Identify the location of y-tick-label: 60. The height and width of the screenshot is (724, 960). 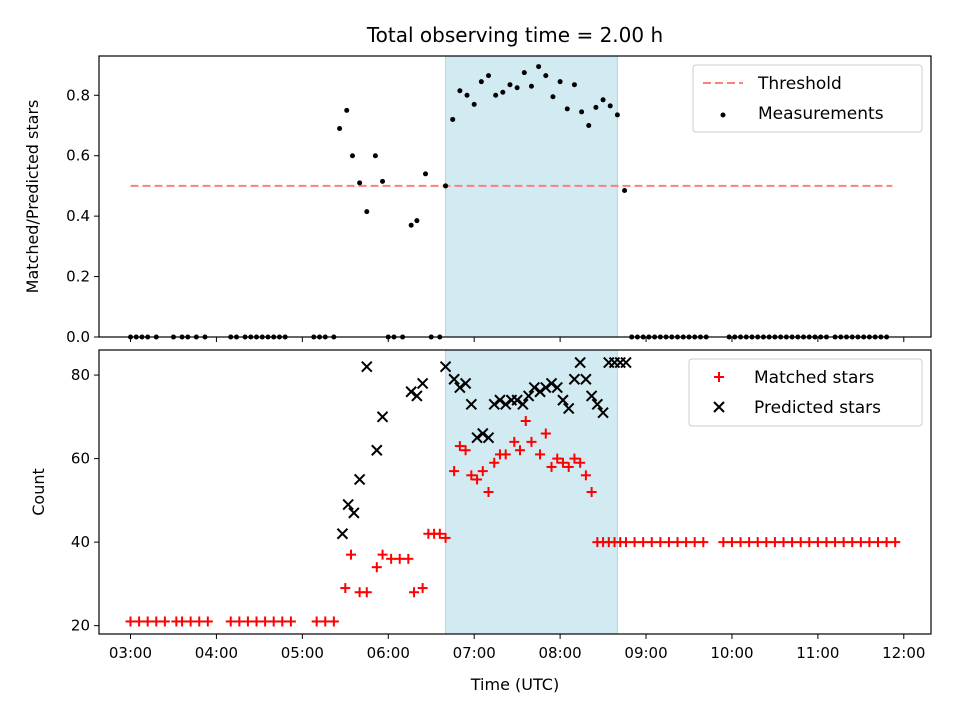
(80, 459).